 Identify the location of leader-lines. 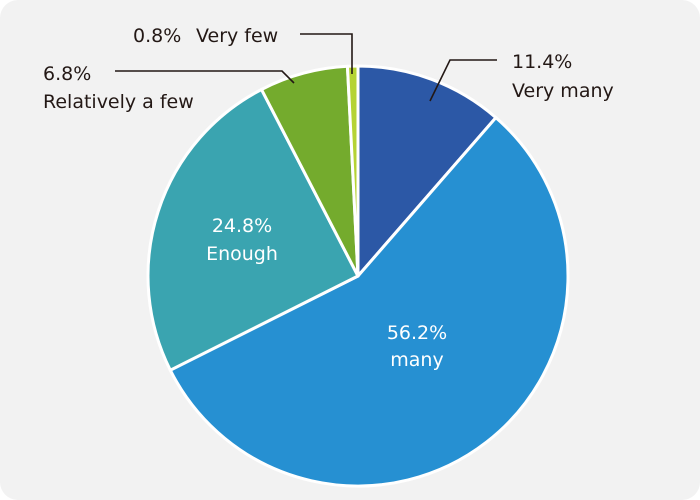
(306, 67).